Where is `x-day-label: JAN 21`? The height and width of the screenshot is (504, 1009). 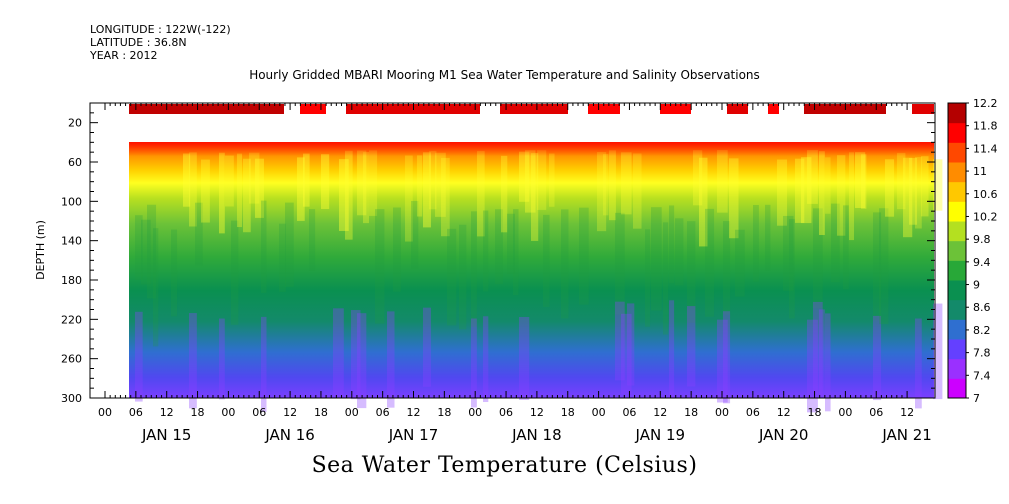
x-day-label: JAN 21 is located at coordinates (906, 435).